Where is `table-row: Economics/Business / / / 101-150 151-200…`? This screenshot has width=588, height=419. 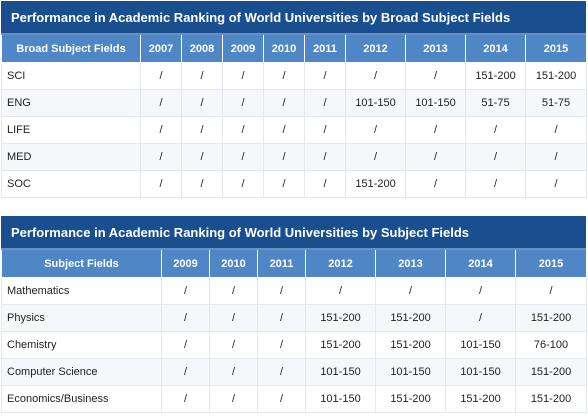 table-row: Economics/Business / / / 101-150 151-200… is located at coordinates (294, 399).